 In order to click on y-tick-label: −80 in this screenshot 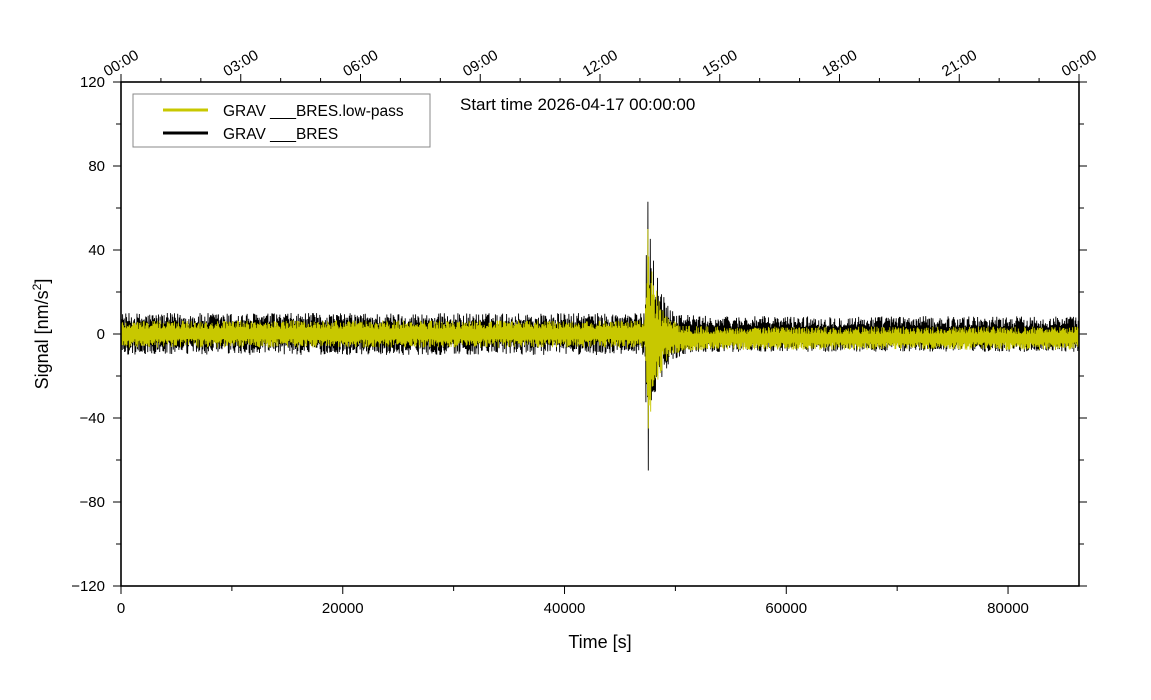, I will do `click(92, 502)`.